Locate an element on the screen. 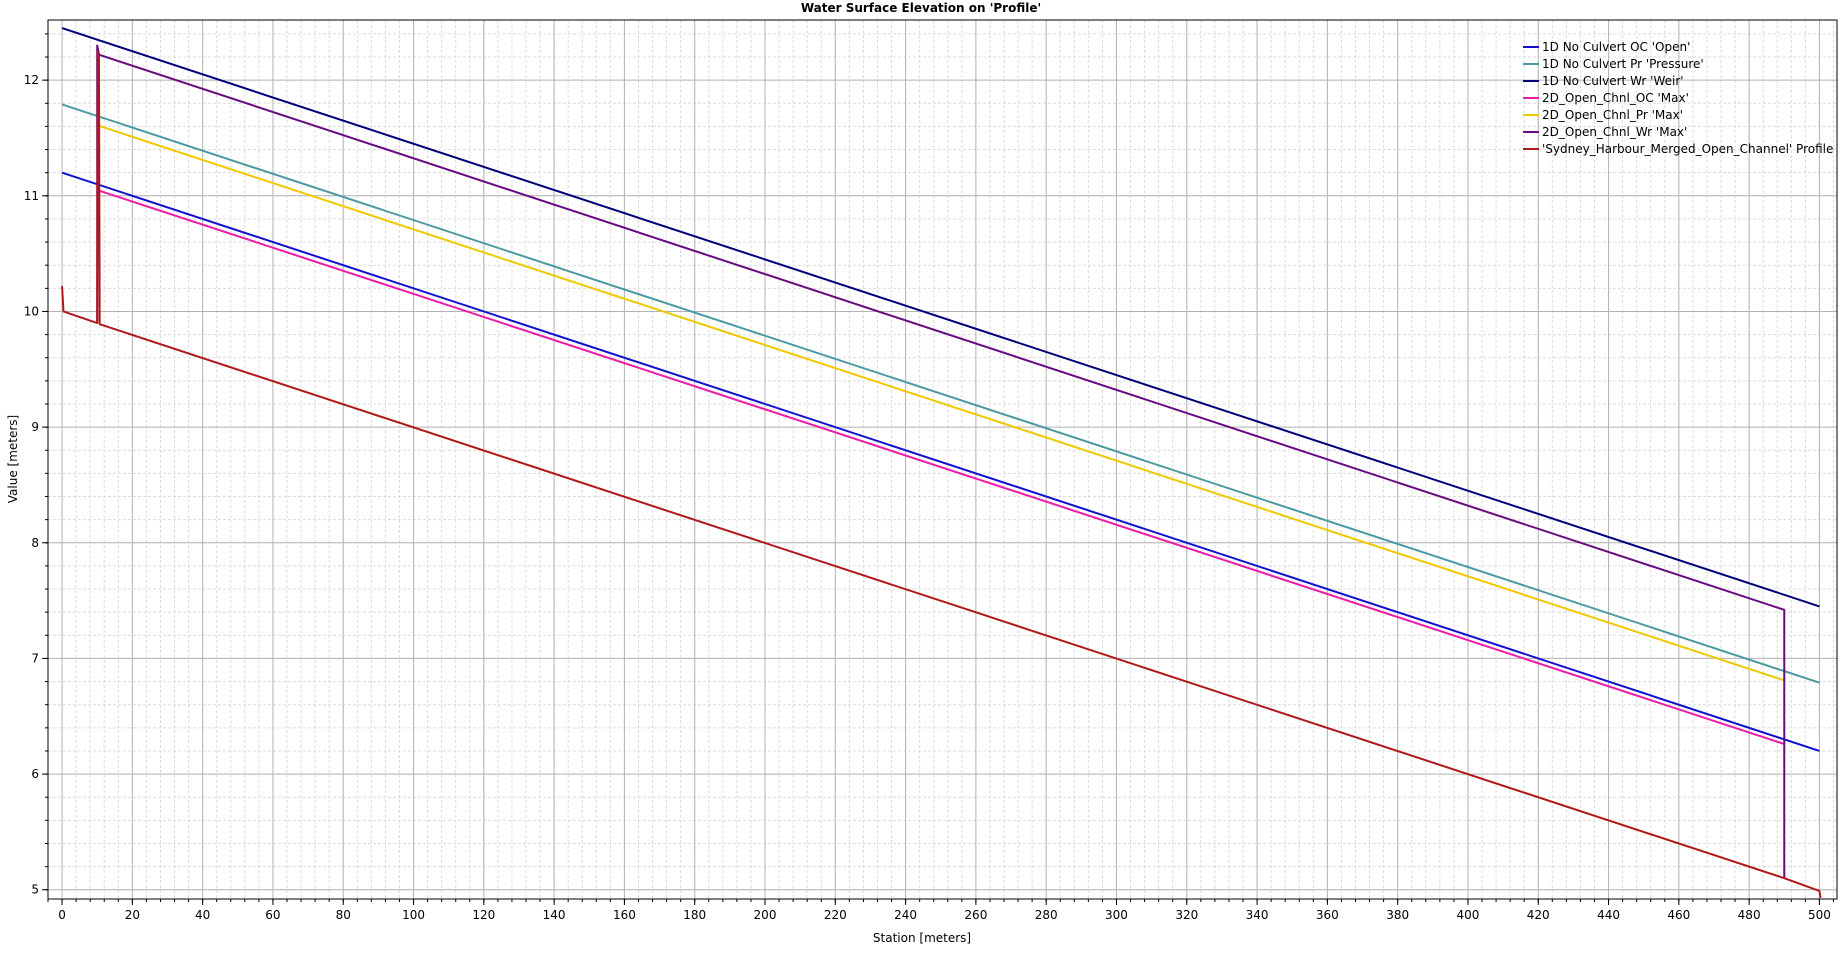 The width and height of the screenshot is (1843, 953). legend-label-6: 2D_Open_Chnl_Wr 'Max' is located at coordinates (1614, 132).